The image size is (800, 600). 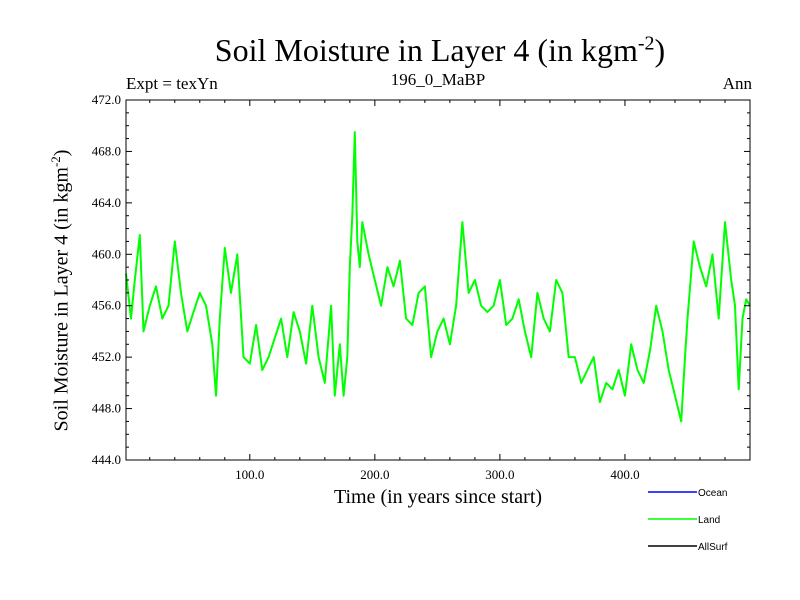 What do you see at coordinates (737, 83) in the screenshot?
I see `period-label: Ann` at bounding box center [737, 83].